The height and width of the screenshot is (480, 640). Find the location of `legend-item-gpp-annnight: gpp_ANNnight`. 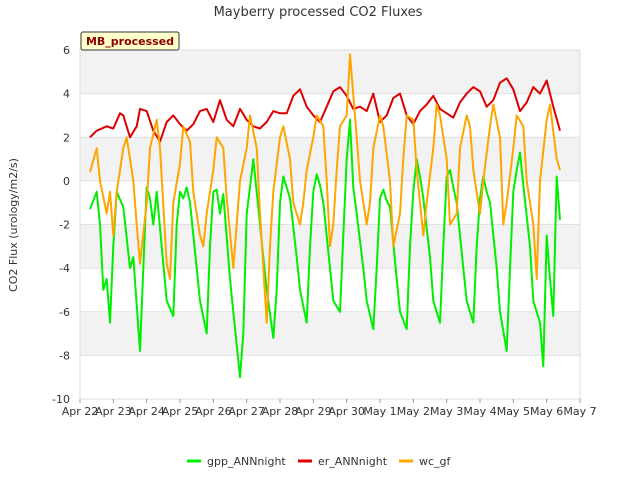

legend-item-gpp-annnight: gpp_ANNnight is located at coordinates (236, 461).